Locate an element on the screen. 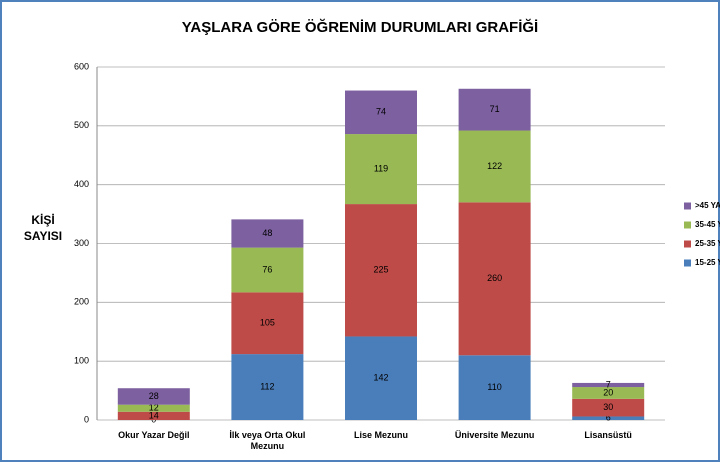  data-label: 14 is located at coordinates (154, 415).